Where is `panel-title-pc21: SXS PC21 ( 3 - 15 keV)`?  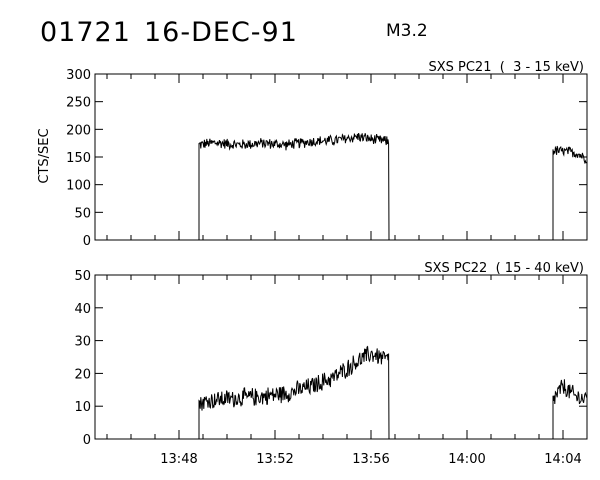 panel-title-pc21: SXS PC21 ( 3 - 15 keV) is located at coordinates (506, 67).